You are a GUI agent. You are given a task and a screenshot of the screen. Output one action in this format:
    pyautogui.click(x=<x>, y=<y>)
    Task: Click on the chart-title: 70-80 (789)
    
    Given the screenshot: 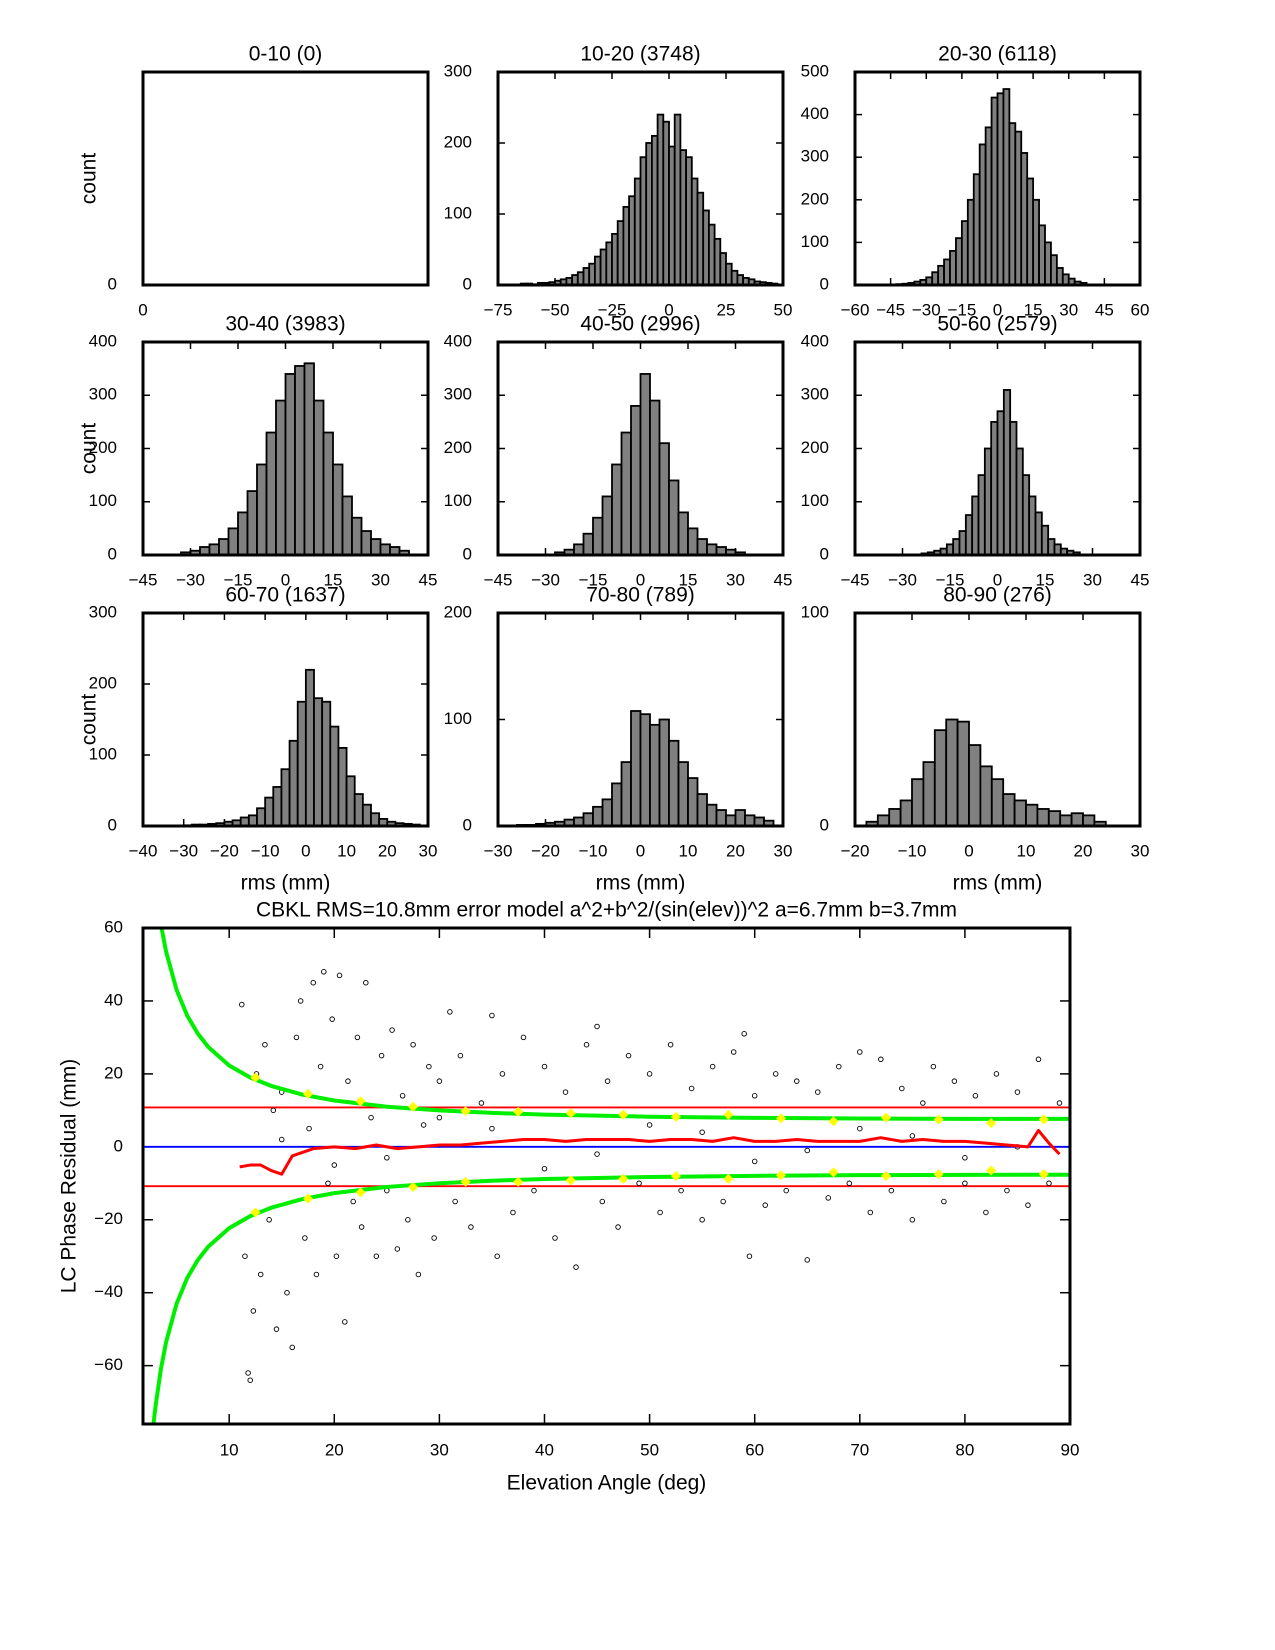 What is the action you would take?
    pyautogui.click(x=640, y=595)
    